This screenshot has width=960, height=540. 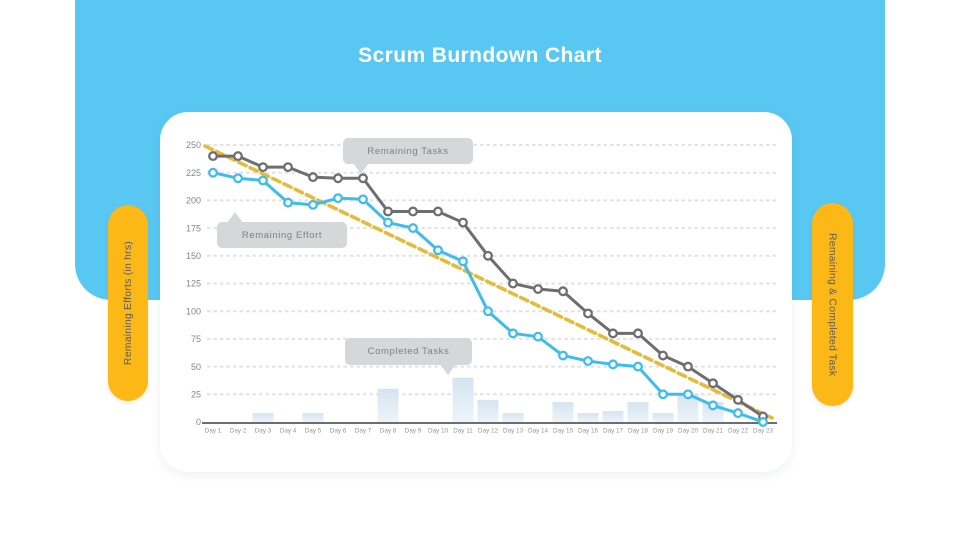 I want to click on right-axis-label: Remaining & Completed Task, so click(x=832, y=304).